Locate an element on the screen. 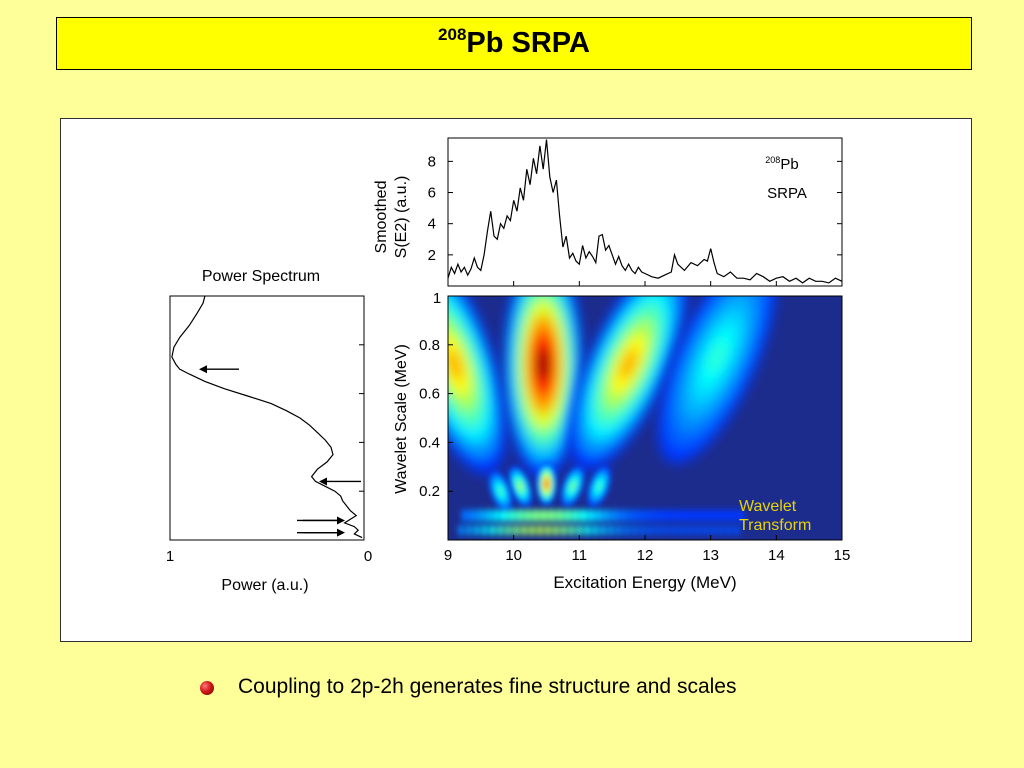 This screenshot has height=768, width=1024. wavelet-y-tick-label: 0.4 is located at coordinates (429, 442).